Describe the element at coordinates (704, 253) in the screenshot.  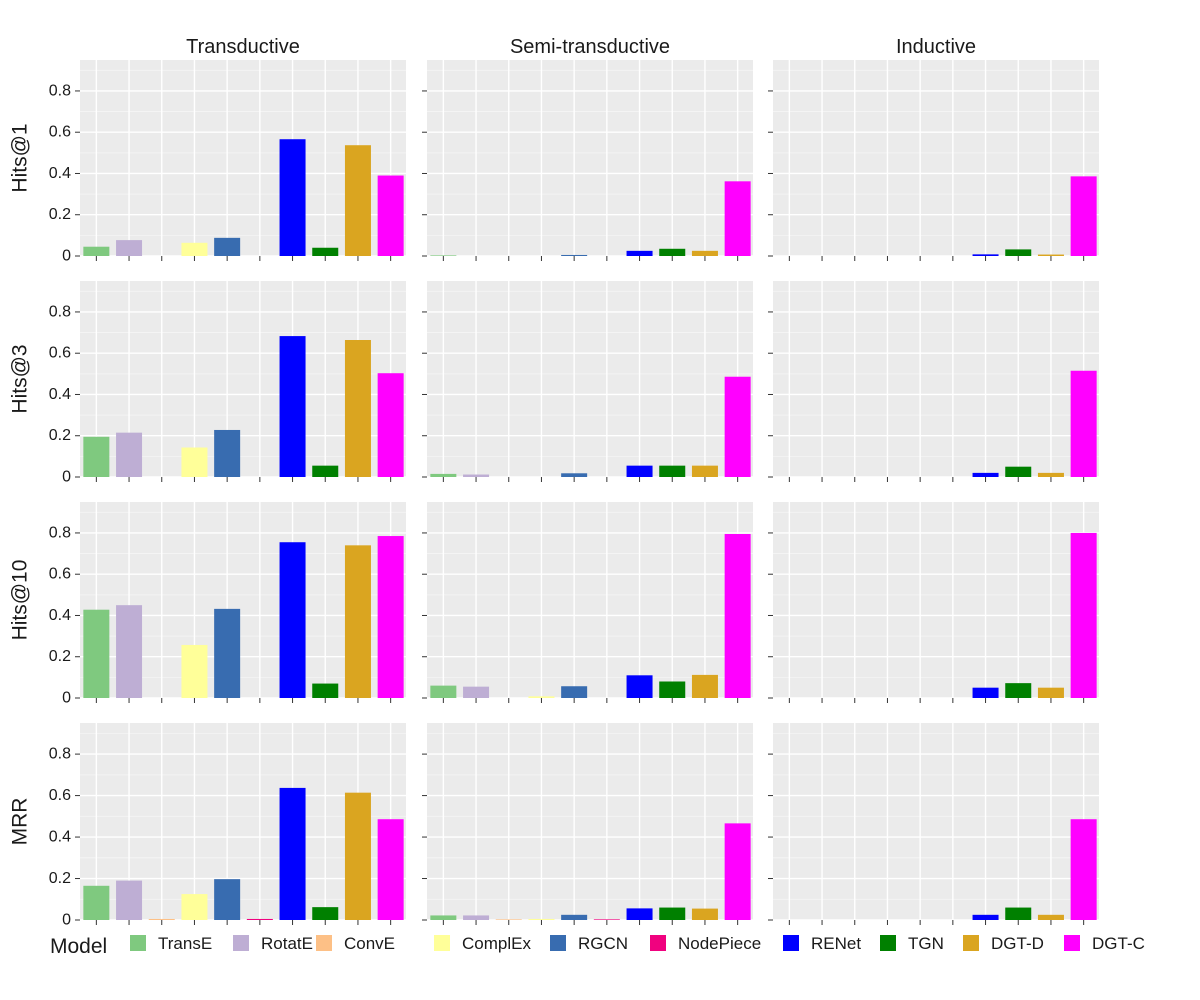
I see `bar-dgt-d-hits-1-semi-transductive` at that location.